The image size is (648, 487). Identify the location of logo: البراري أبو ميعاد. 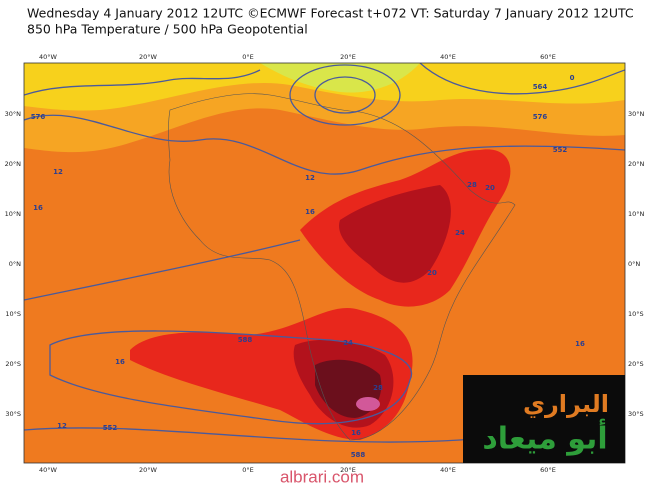
(544, 419).